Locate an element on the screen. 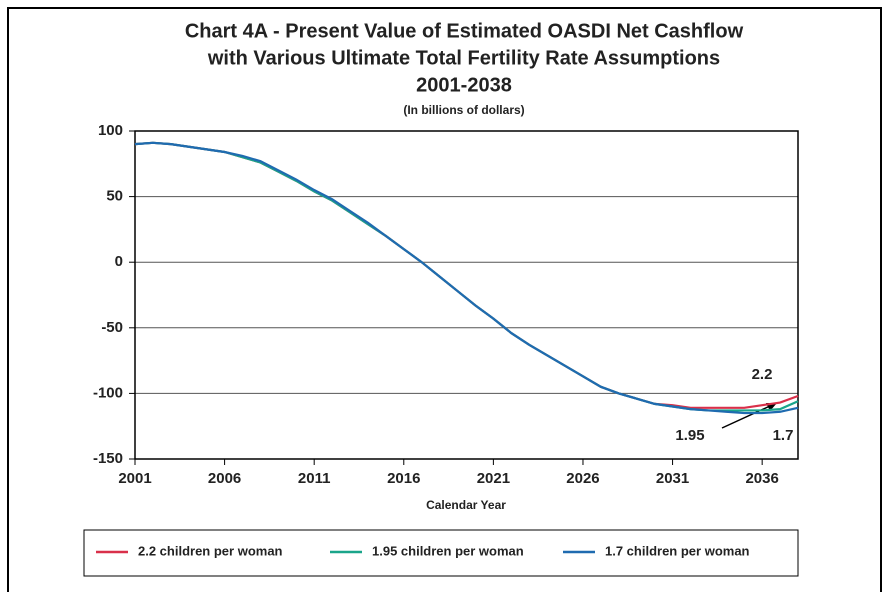  x-tick-label: 2031 is located at coordinates (672, 478).